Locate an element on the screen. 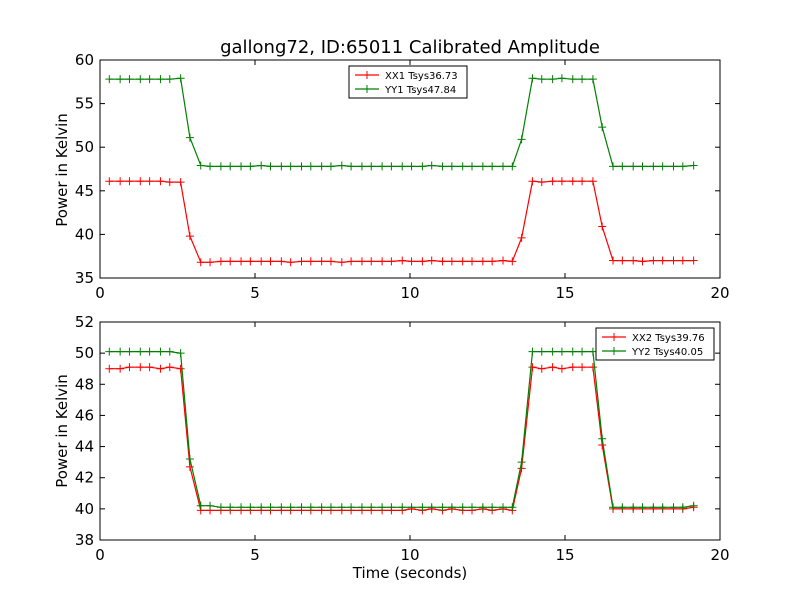  top-y-axis-label: Power in Kelvin is located at coordinates (62, 170).